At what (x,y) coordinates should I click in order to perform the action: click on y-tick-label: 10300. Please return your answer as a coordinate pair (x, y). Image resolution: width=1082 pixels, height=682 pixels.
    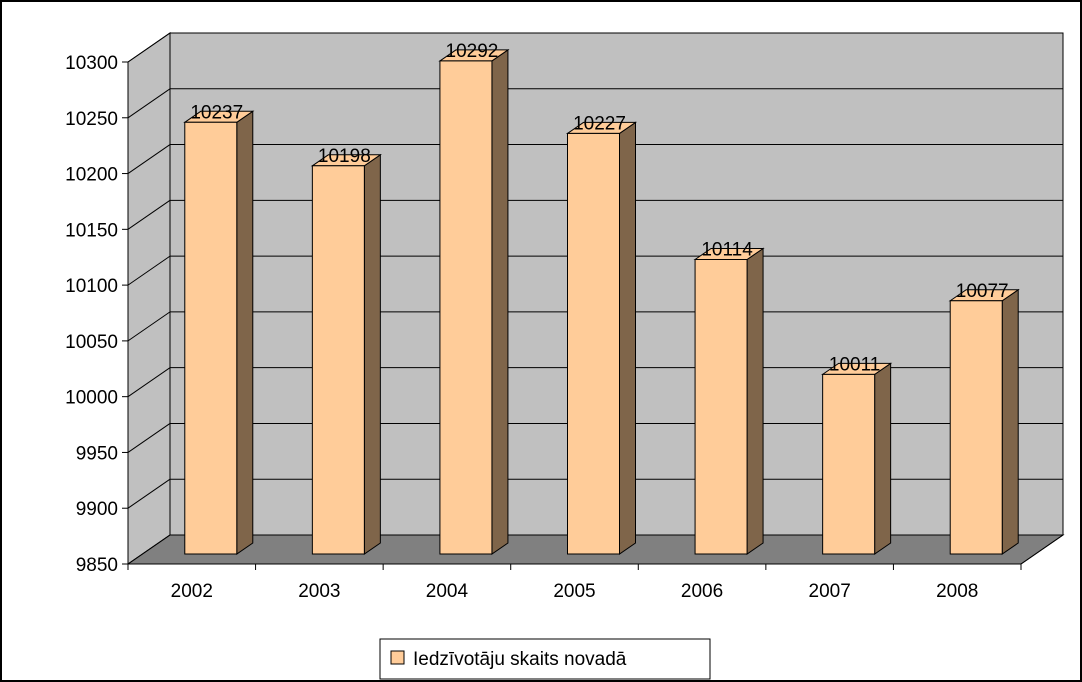
    Looking at the image, I should click on (91, 63).